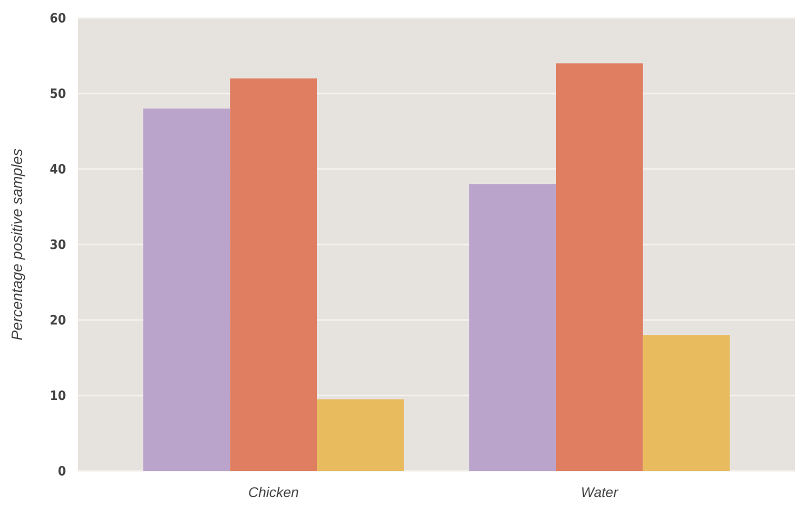 The width and height of the screenshot is (803, 511). Describe the element at coordinates (274, 492) in the screenshot. I see `x-tick-label: Chicken` at that location.